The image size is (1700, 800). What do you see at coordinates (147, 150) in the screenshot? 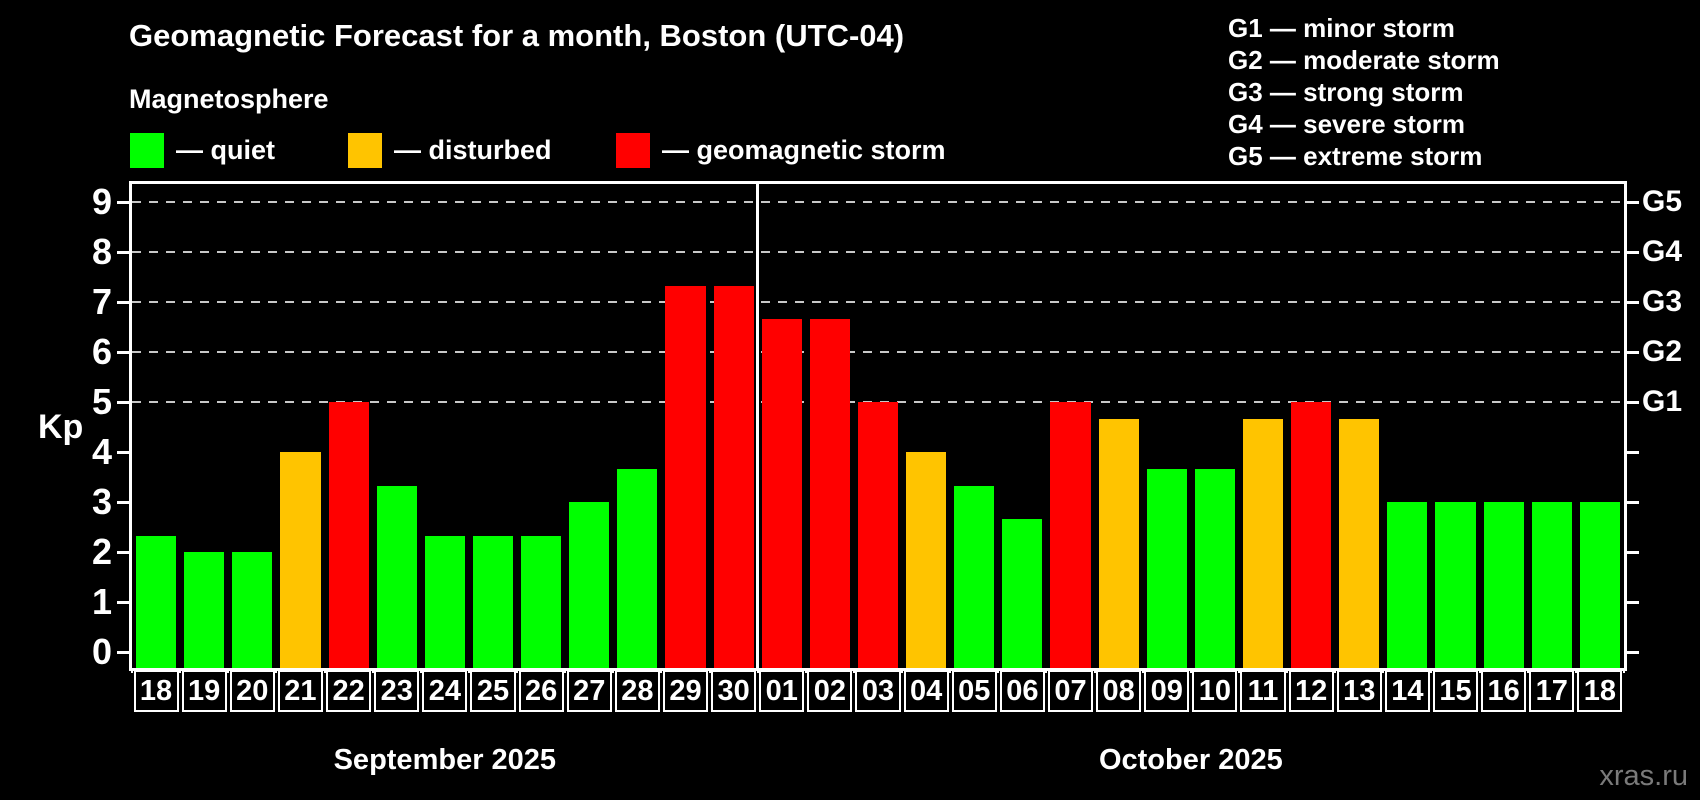
I see `quiet-color-swatch` at bounding box center [147, 150].